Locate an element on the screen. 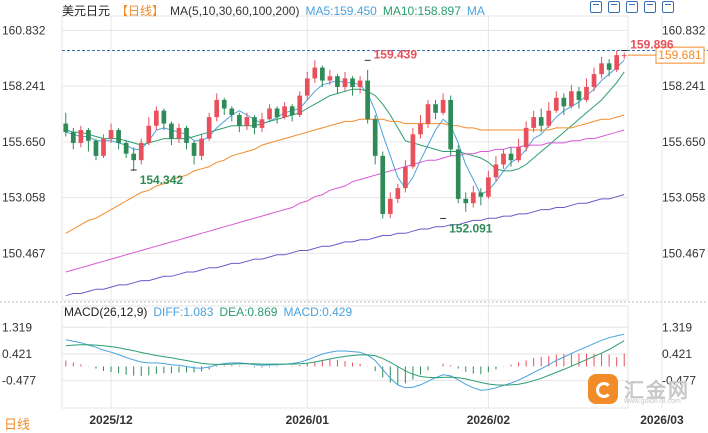 This screenshot has height=433, width=708. chart-toolbar is located at coordinates (632, 7).